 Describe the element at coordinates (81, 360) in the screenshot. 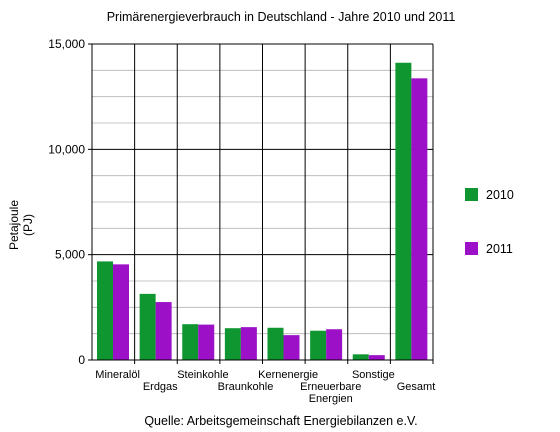

I see `y-tick-label: 0` at that location.